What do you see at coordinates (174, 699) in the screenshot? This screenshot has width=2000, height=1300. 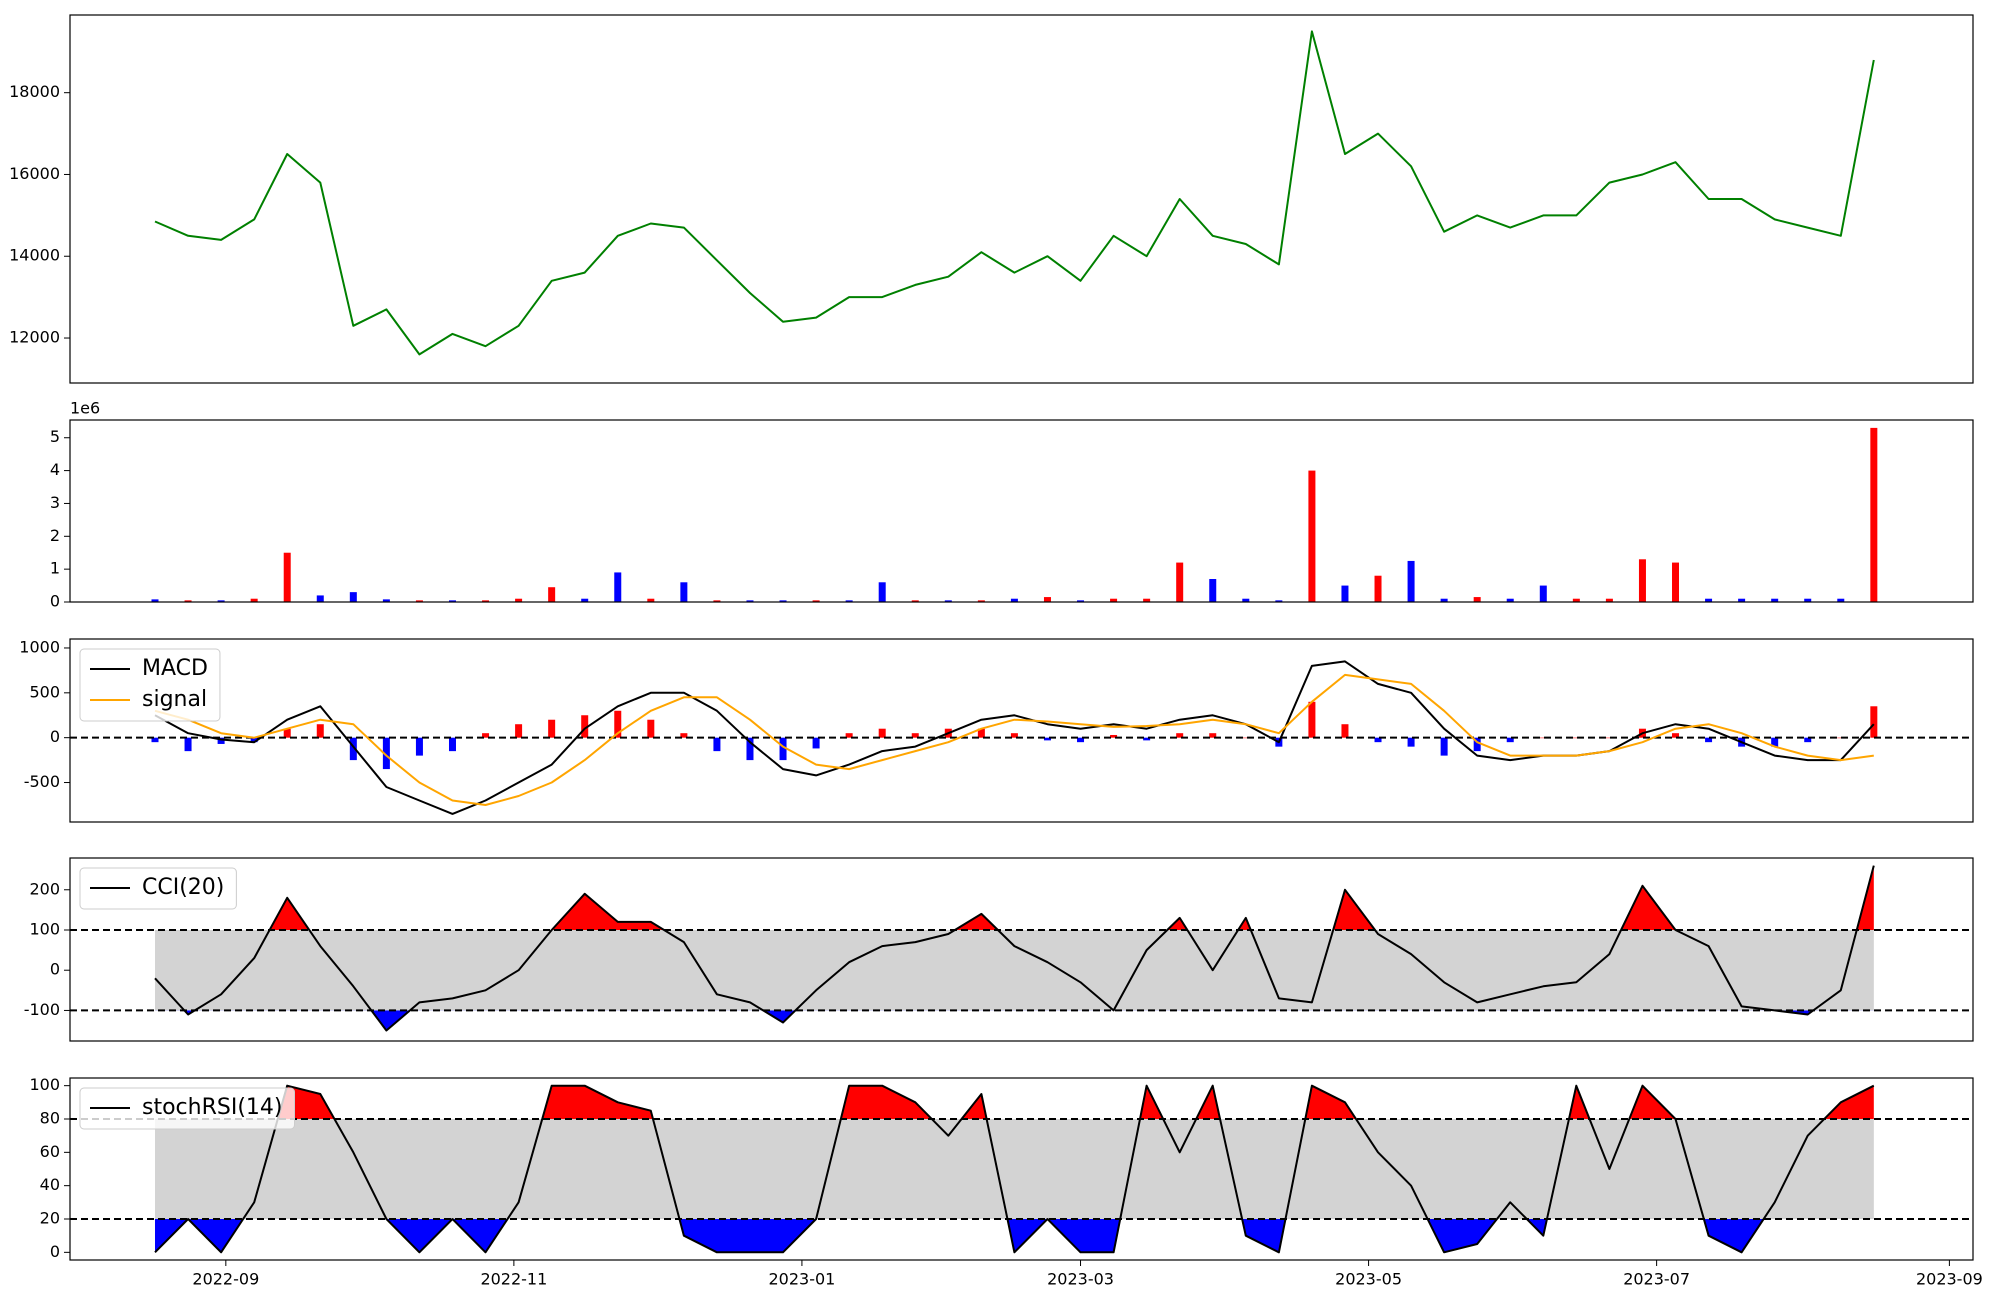 I see `legend-label: signal` at bounding box center [174, 699].